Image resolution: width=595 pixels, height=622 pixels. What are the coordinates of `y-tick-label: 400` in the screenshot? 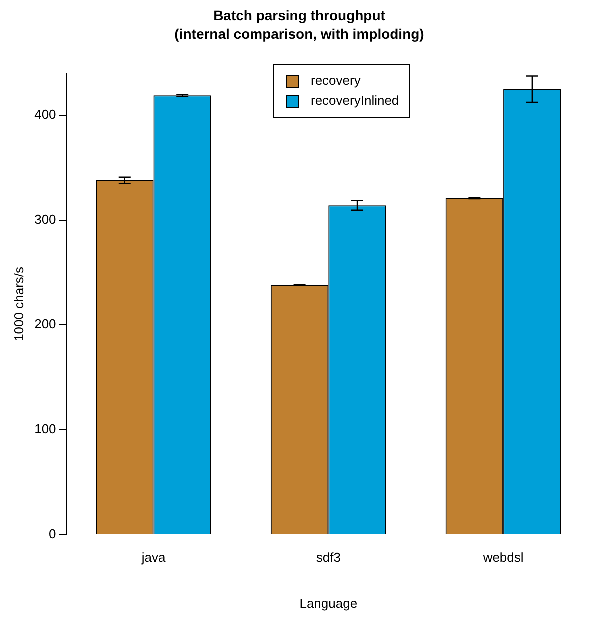 It's located at (45, 114).